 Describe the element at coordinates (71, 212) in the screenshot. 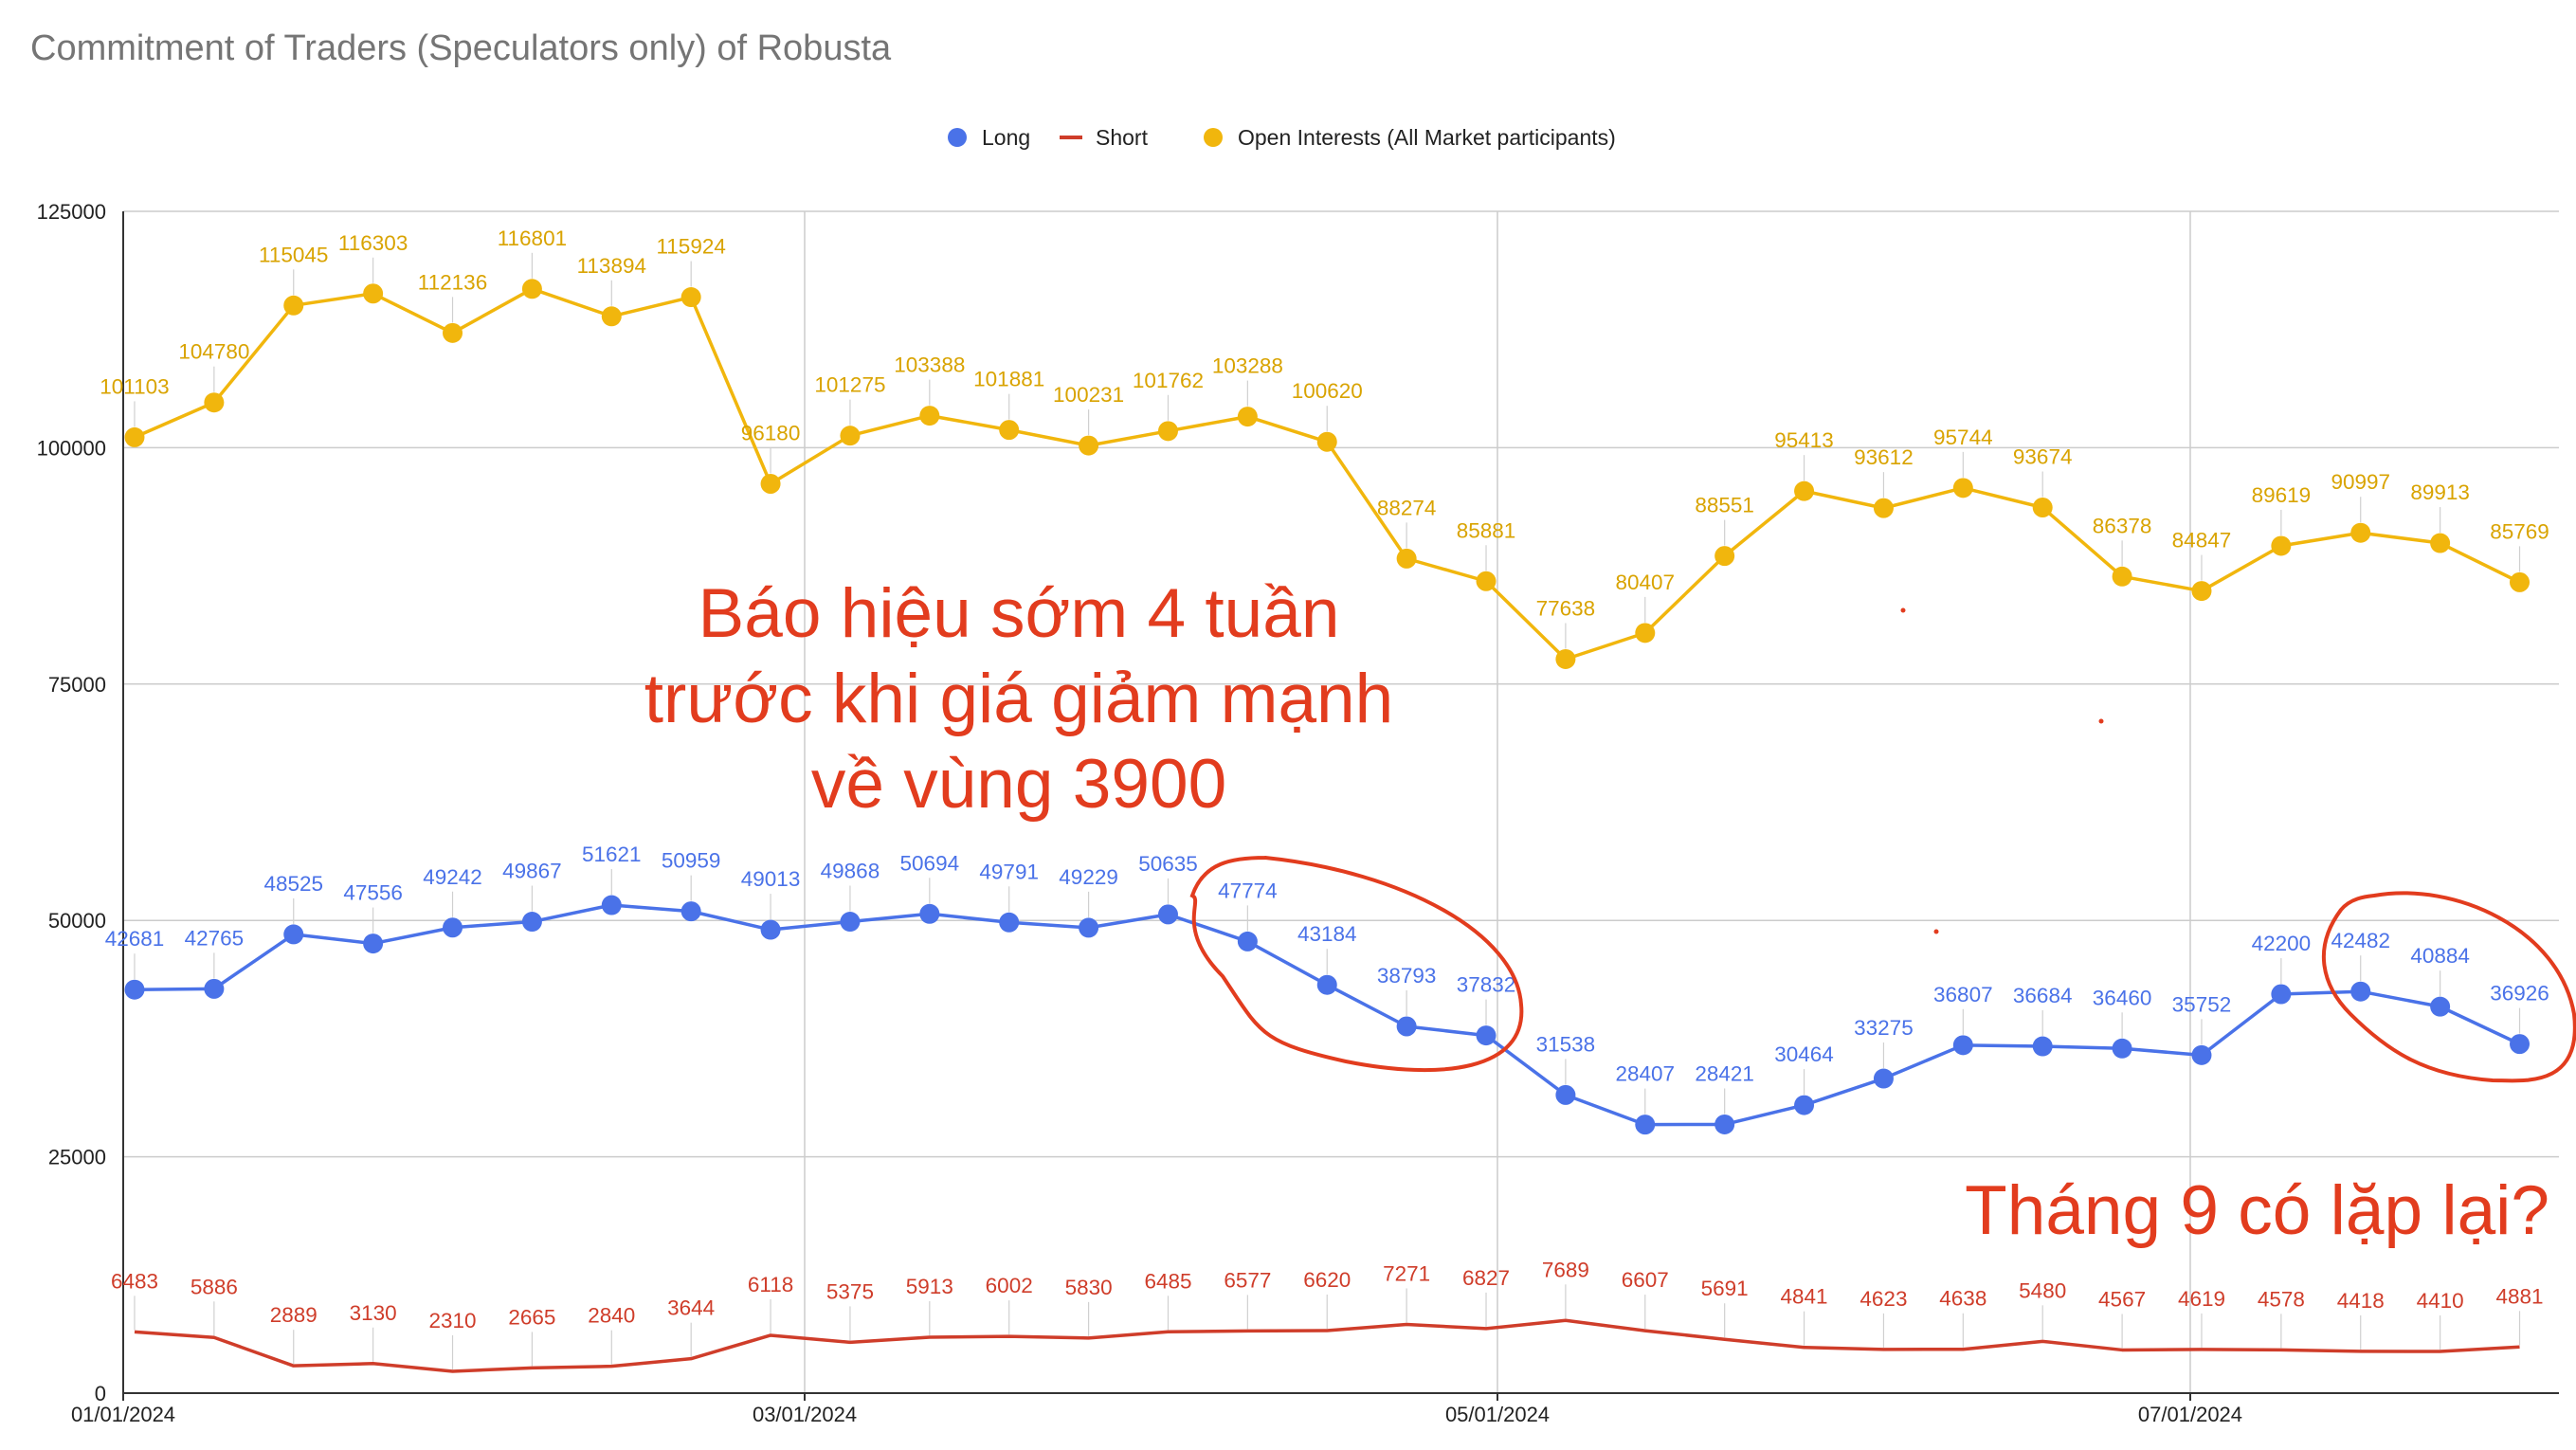

I see `y-tick-label: 125000` at that location.